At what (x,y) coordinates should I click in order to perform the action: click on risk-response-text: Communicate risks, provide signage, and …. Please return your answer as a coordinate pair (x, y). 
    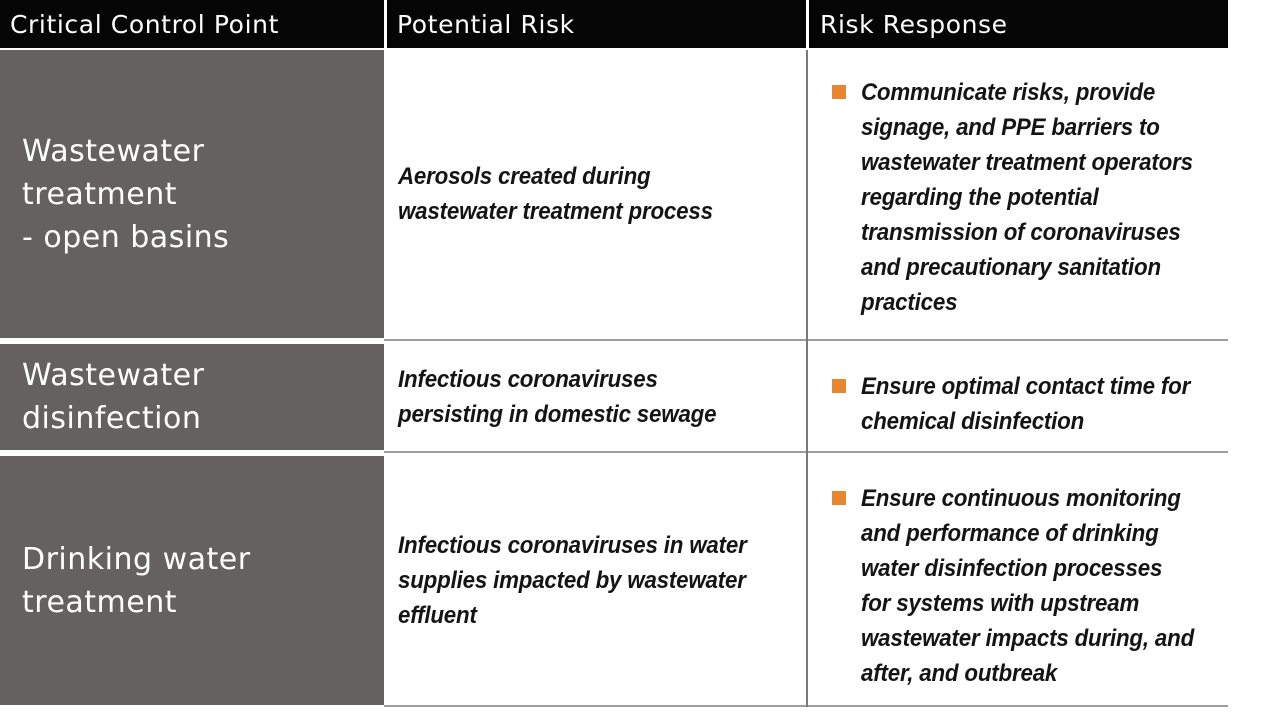
    Looking at the image, I should click on (1027, 197).